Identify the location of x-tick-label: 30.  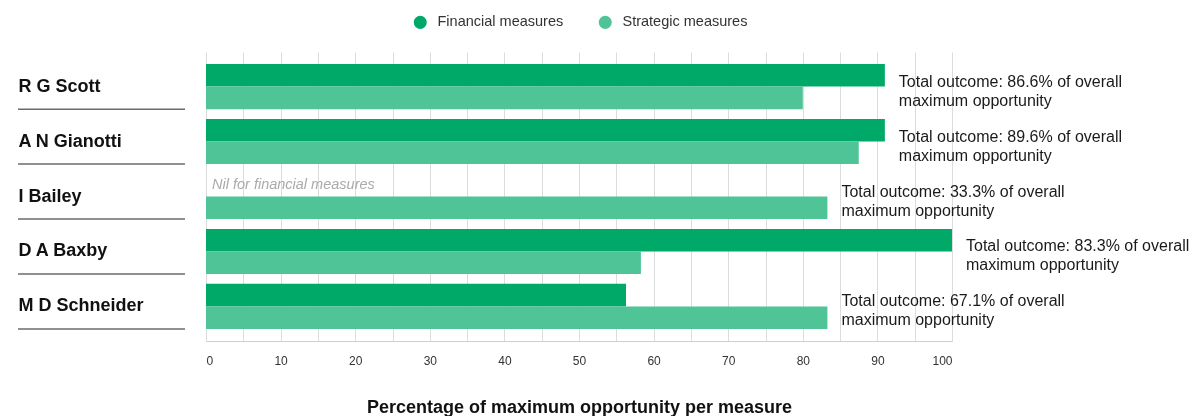
(430, 360).